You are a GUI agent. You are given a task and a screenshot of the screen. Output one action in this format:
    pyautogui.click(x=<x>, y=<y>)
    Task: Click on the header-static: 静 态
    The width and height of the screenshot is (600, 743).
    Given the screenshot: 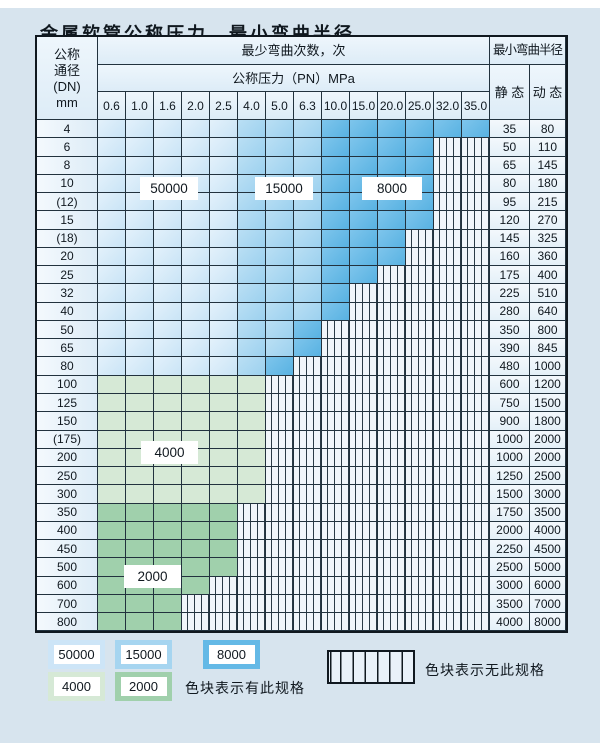 What is the action you would take?
    pyautogui.click(x=510, y=92)
    